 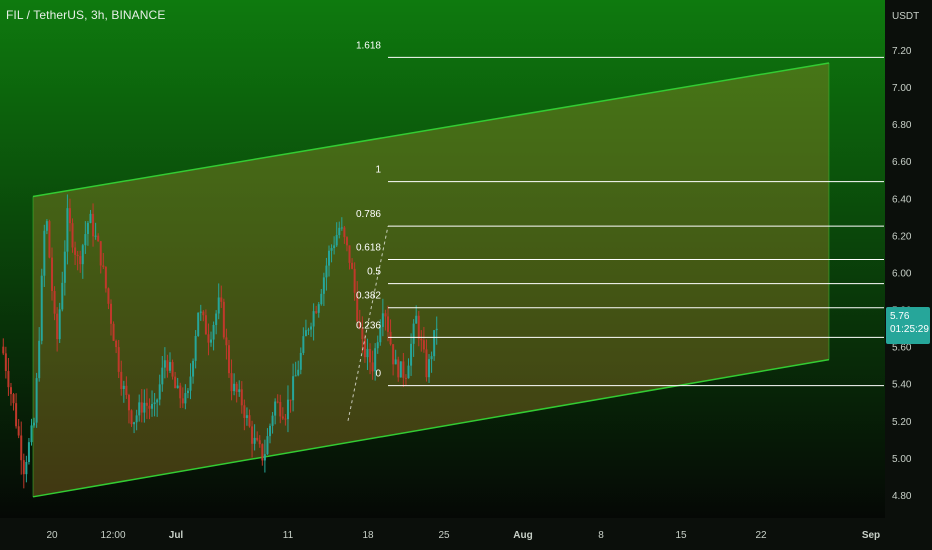 I want to click on price-axis-tick: 5.60, so click(x=902, y=348).